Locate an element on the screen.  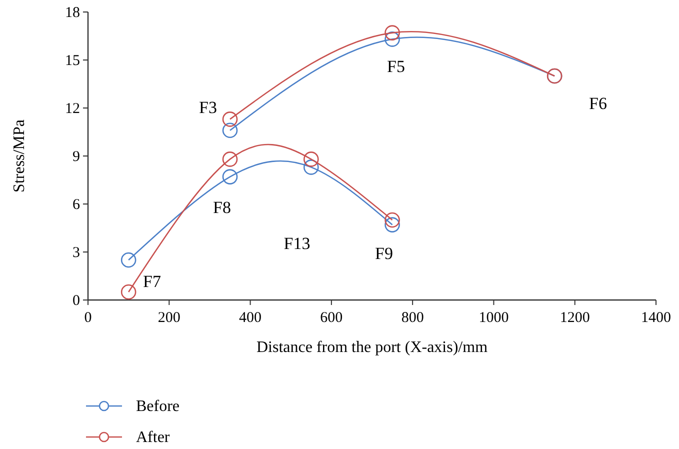
x-tick-label: 600 is located at coordinates (331, 318).